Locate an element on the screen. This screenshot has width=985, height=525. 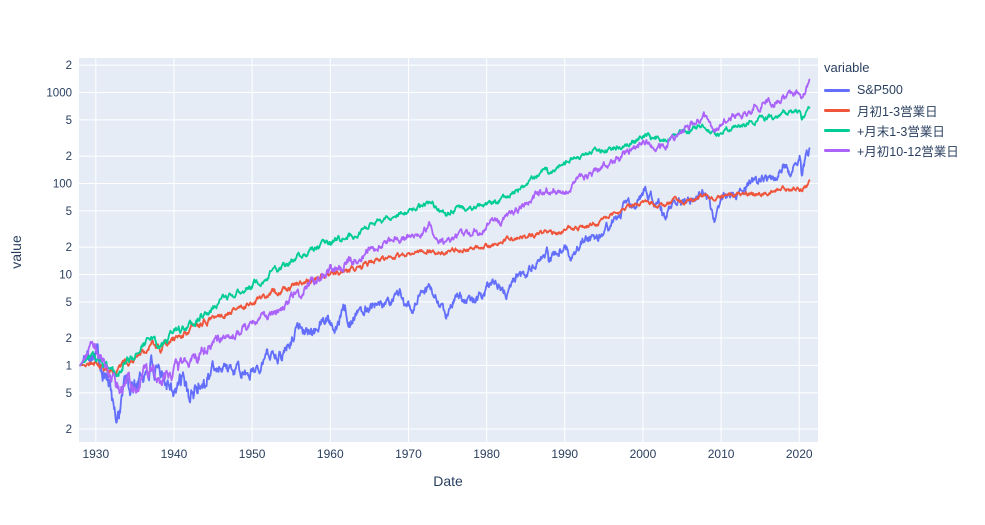
svg-text: 1940 is located at coordinates (174, 454).